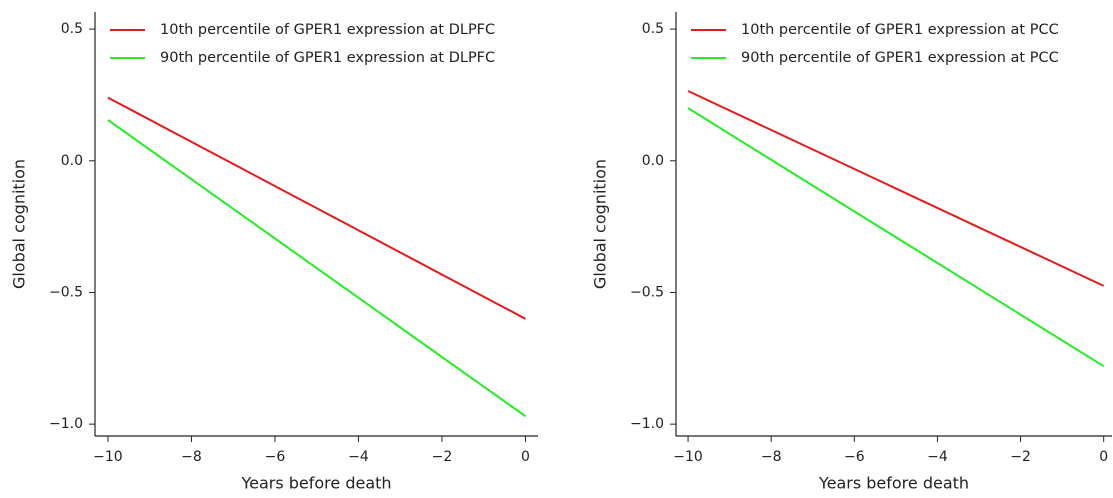 The width and height of the screenshot is (1113, 498). I want to click on data-line, so click(896, 188).